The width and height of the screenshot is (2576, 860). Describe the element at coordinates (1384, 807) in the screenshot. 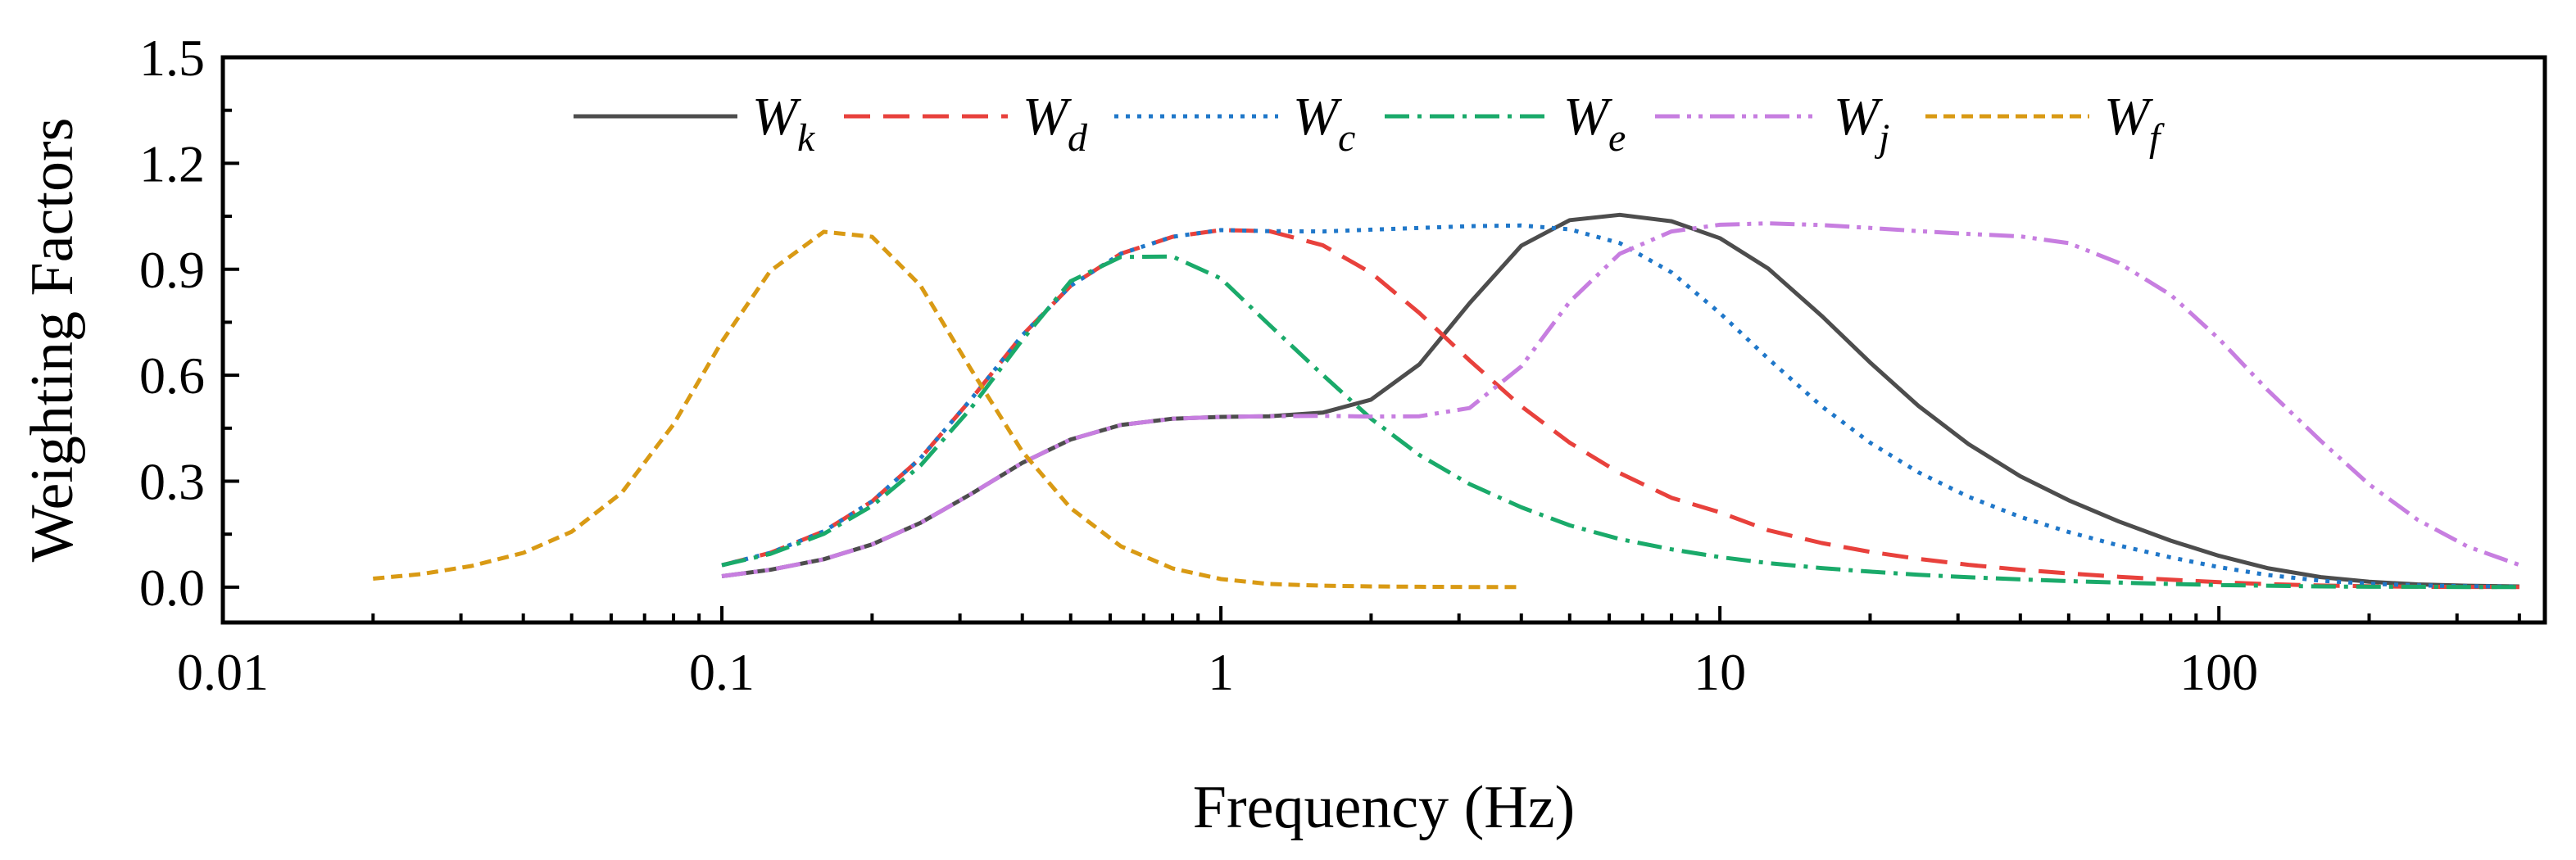

I see `x-axis-title: Frequency (Hz)` at that location.